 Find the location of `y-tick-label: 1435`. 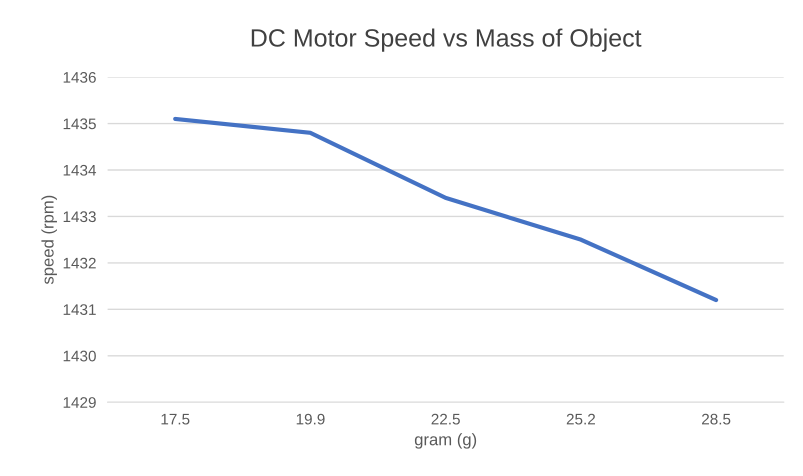

y-tick-label: 1435 is located at coordinates (80, 124).